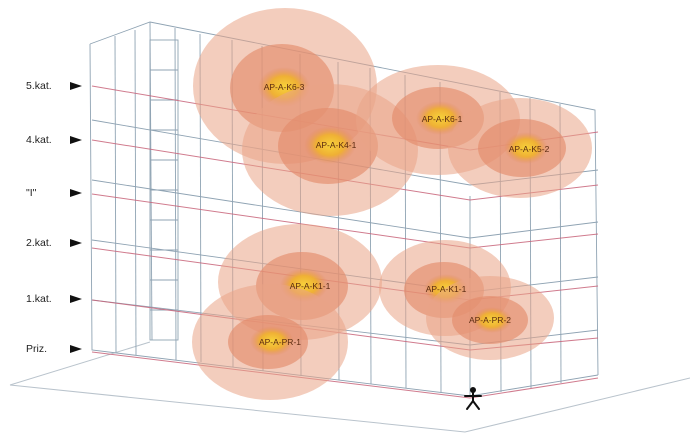 This screenshot has width=690, height=436. I want to click on floor-label-ground: Priz., so click(56, 349).